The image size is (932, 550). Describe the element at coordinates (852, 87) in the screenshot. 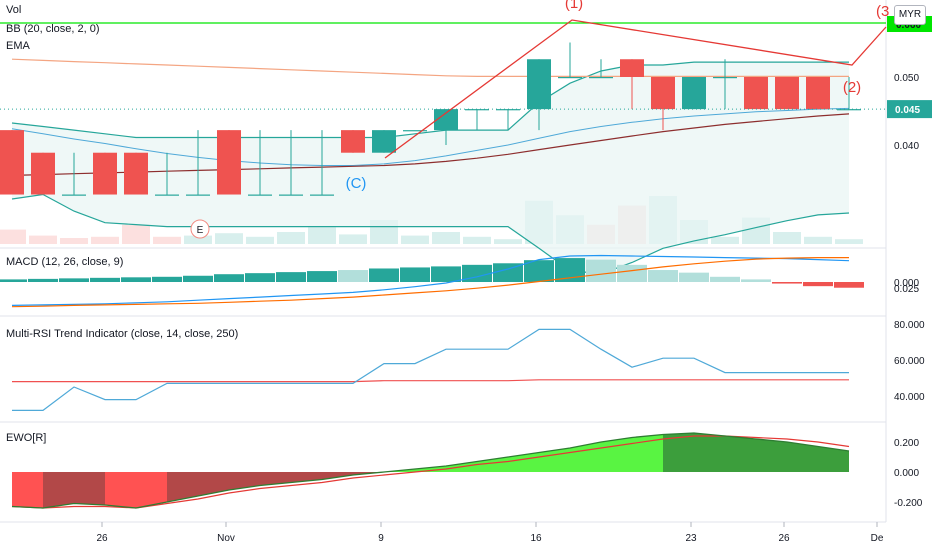

I see `wave-2-label: (2)` at that location.